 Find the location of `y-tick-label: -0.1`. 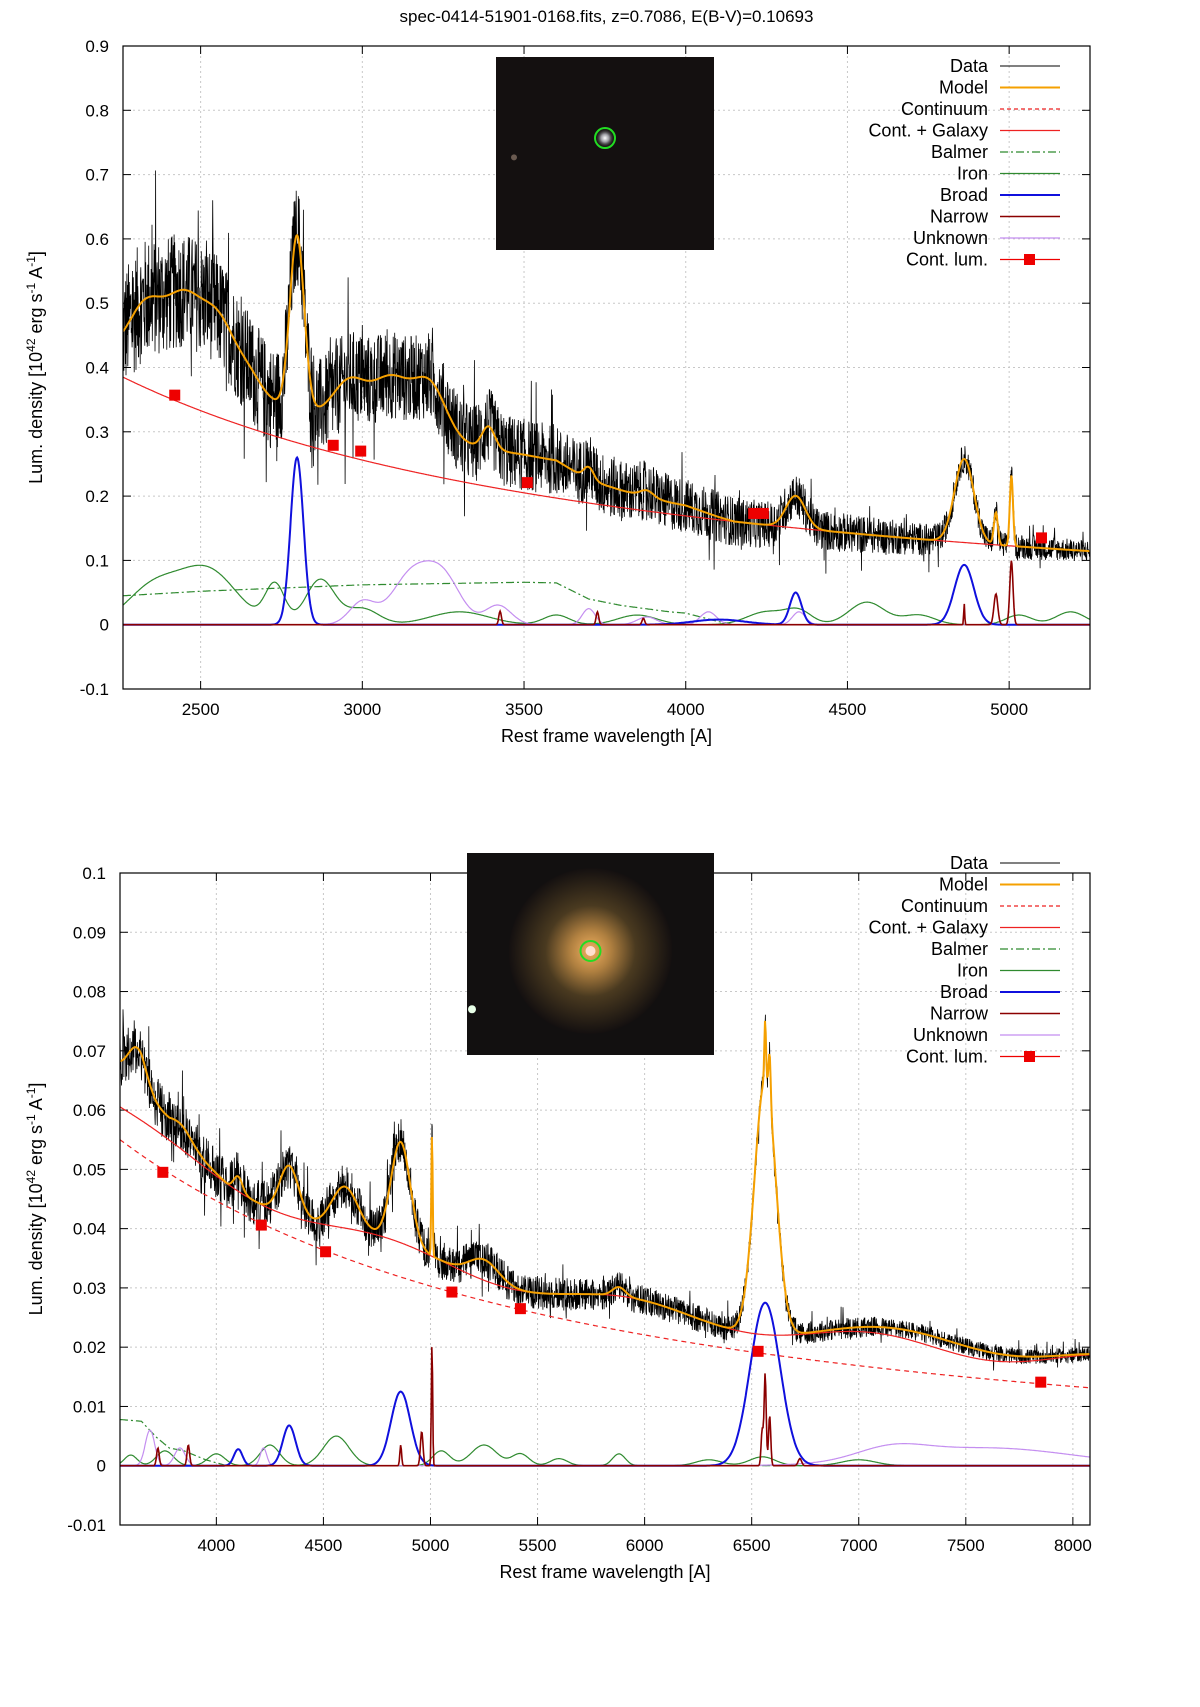

y-tick-label: -0.1 is located at coordinates (94, 689).